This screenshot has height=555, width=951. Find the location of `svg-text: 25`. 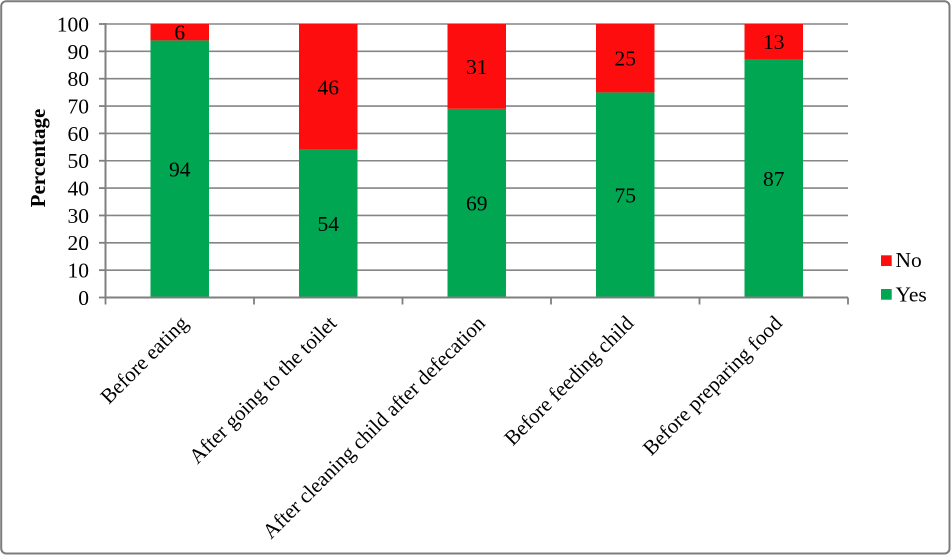

svg-text: 25 is located at coordinates (626, 59).